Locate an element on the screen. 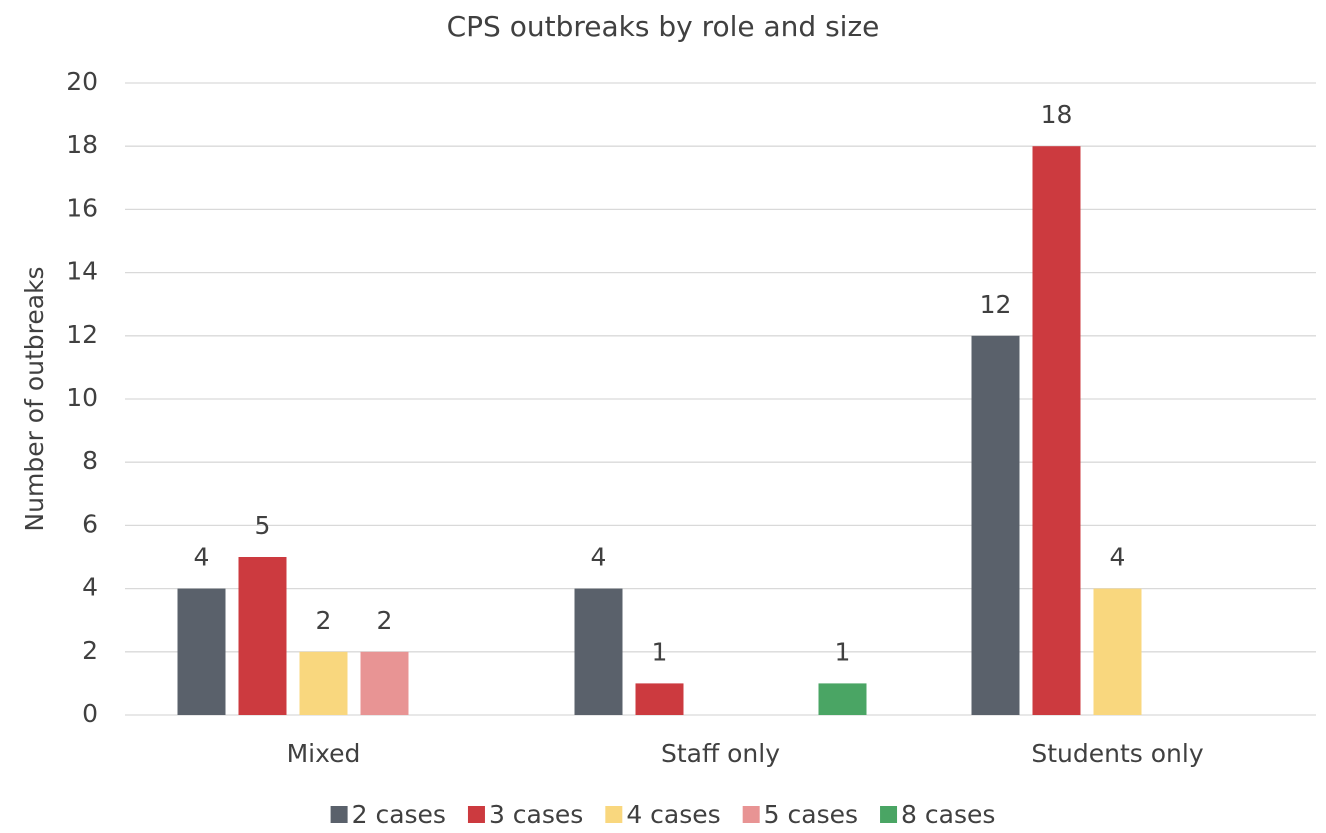  y-tick-label: 16 is located at coordinates (82, 207).